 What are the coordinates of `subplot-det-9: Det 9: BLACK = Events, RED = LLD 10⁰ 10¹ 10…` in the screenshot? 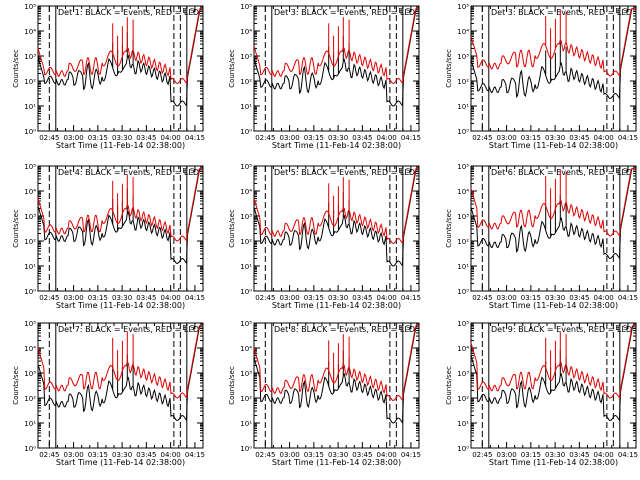 It's located at (541, 393).